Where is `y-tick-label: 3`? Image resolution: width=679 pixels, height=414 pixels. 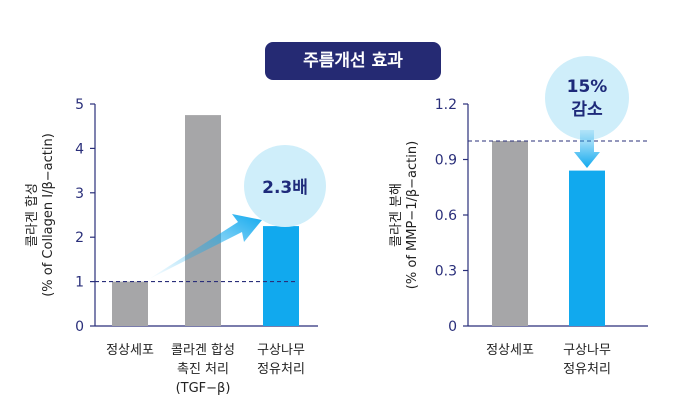 y-tick-label: 3 is located at coordinates (79, 194).